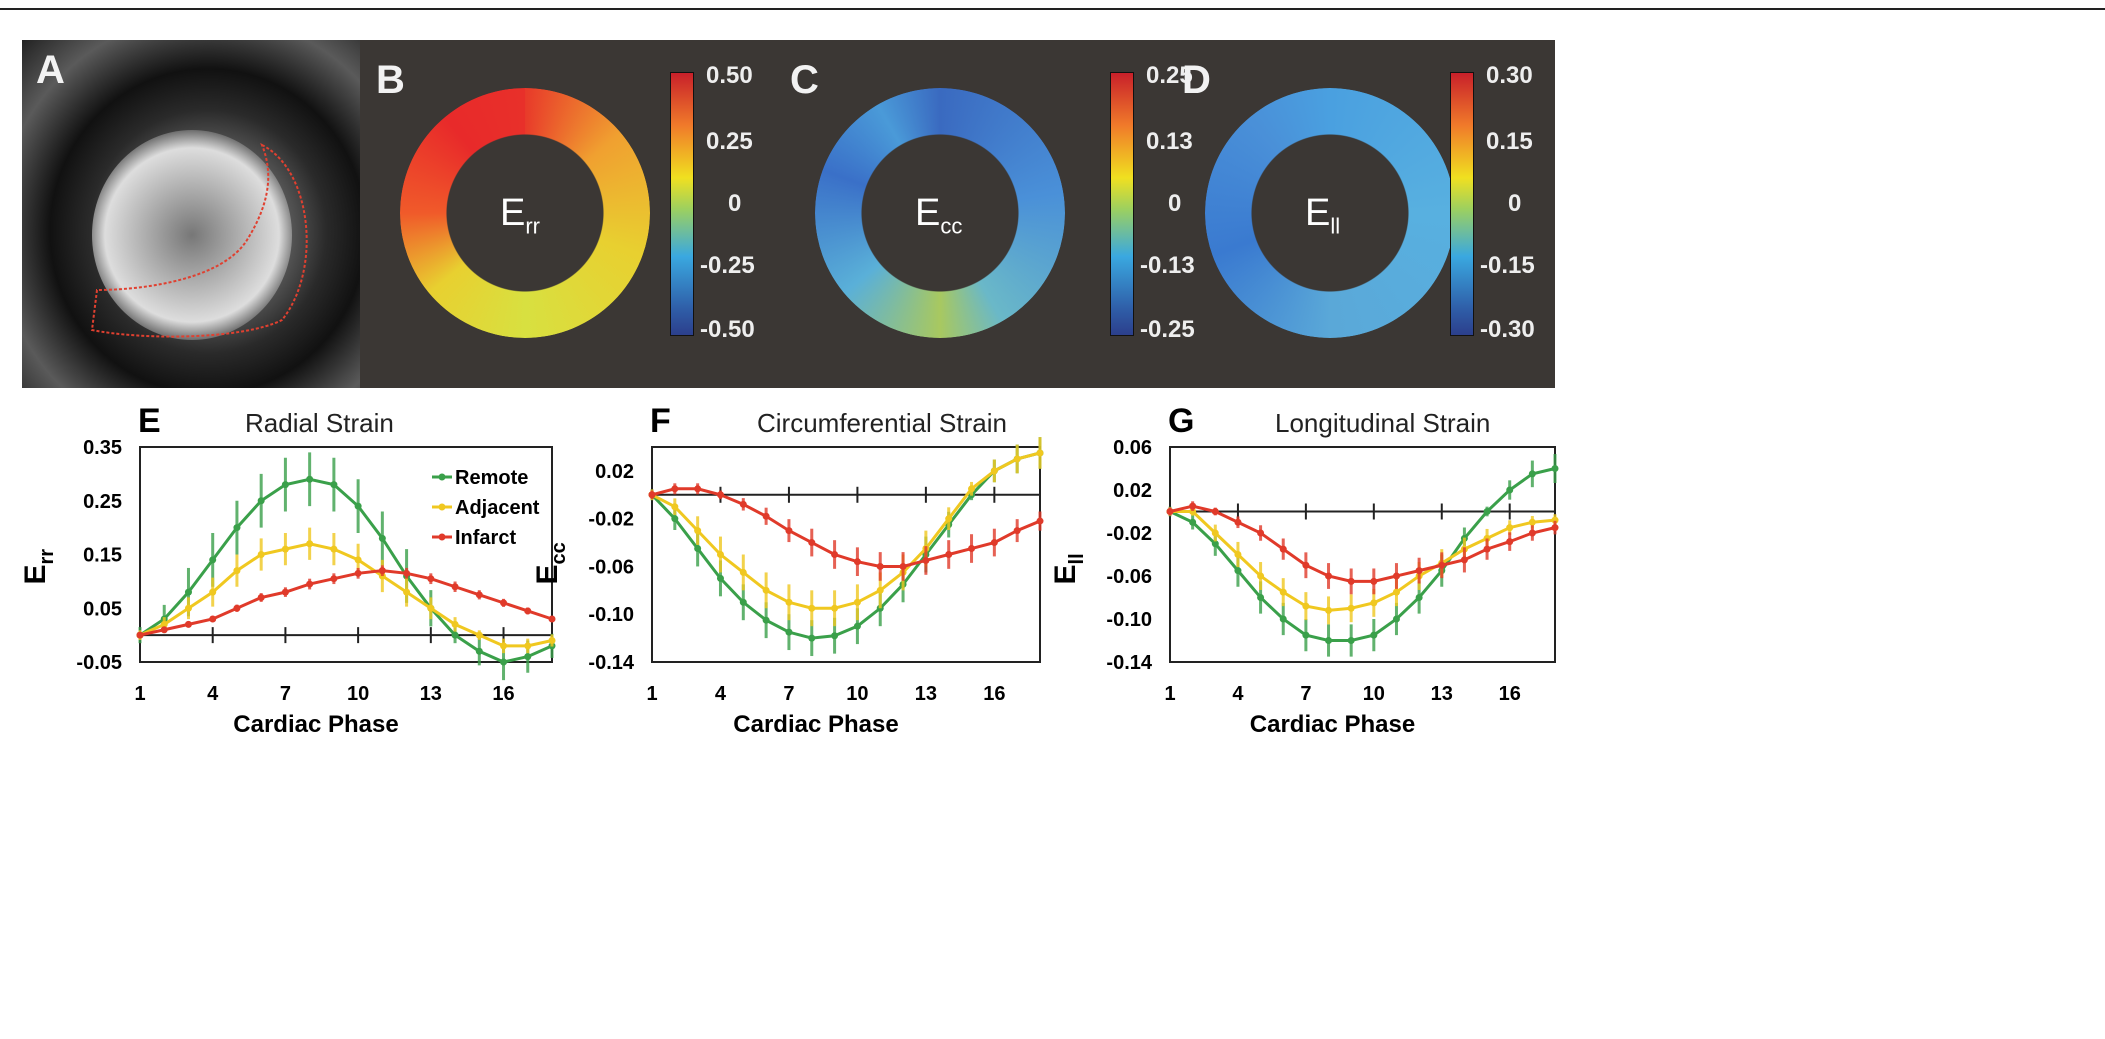 The image size is (2105, 1039). What do you see at coordinates (559, 553) in the screenshot?
I see `y-axis-label-subscript: cc` at bounding box center [559, 553].